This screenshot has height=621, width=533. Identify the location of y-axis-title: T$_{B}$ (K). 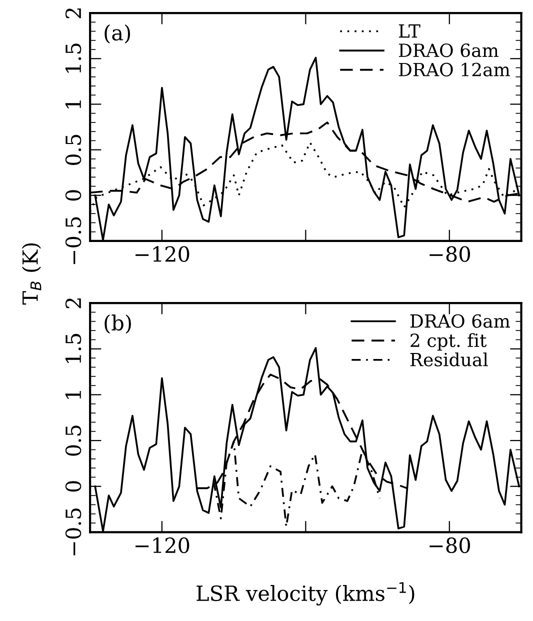
(32, 274).